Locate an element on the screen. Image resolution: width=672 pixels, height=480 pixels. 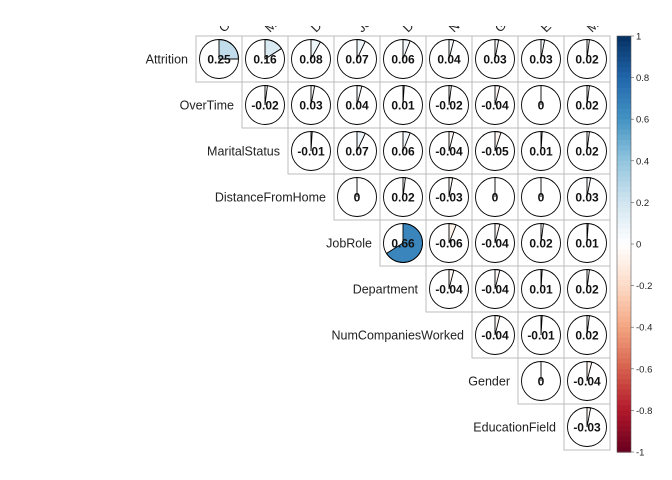
corr-value: 0.66 is located at coordinates (403, 244).